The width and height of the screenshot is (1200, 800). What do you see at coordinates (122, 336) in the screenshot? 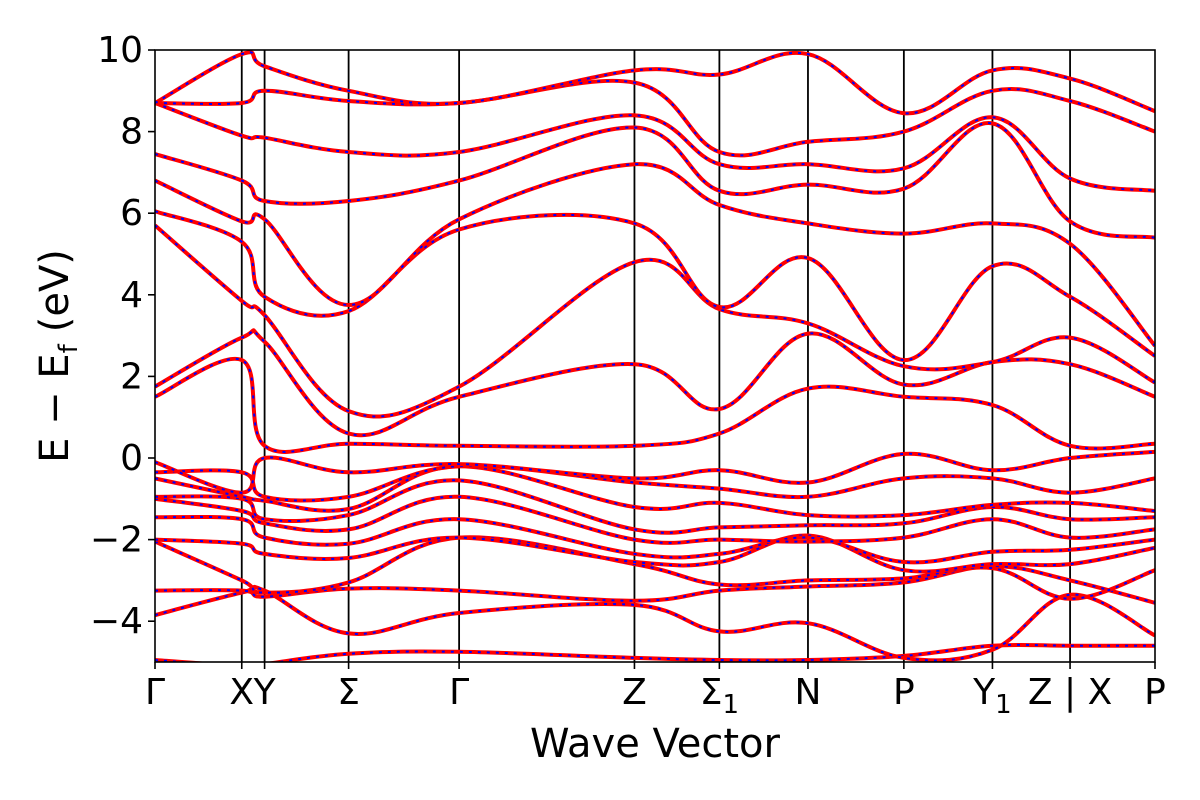
I see `y-axis-ticks: −4 −2 0 2 4 6 8 10` at bounding box center [122, 336].